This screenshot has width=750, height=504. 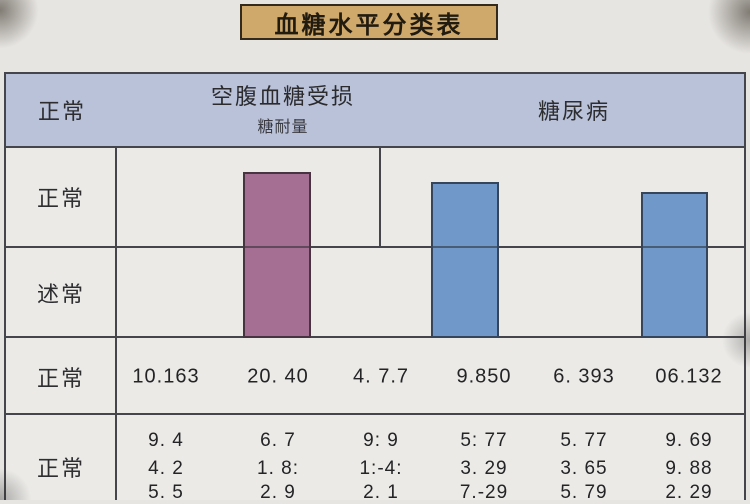 I want to click on value-cell: 9. 88, so click(x=689, y=468).